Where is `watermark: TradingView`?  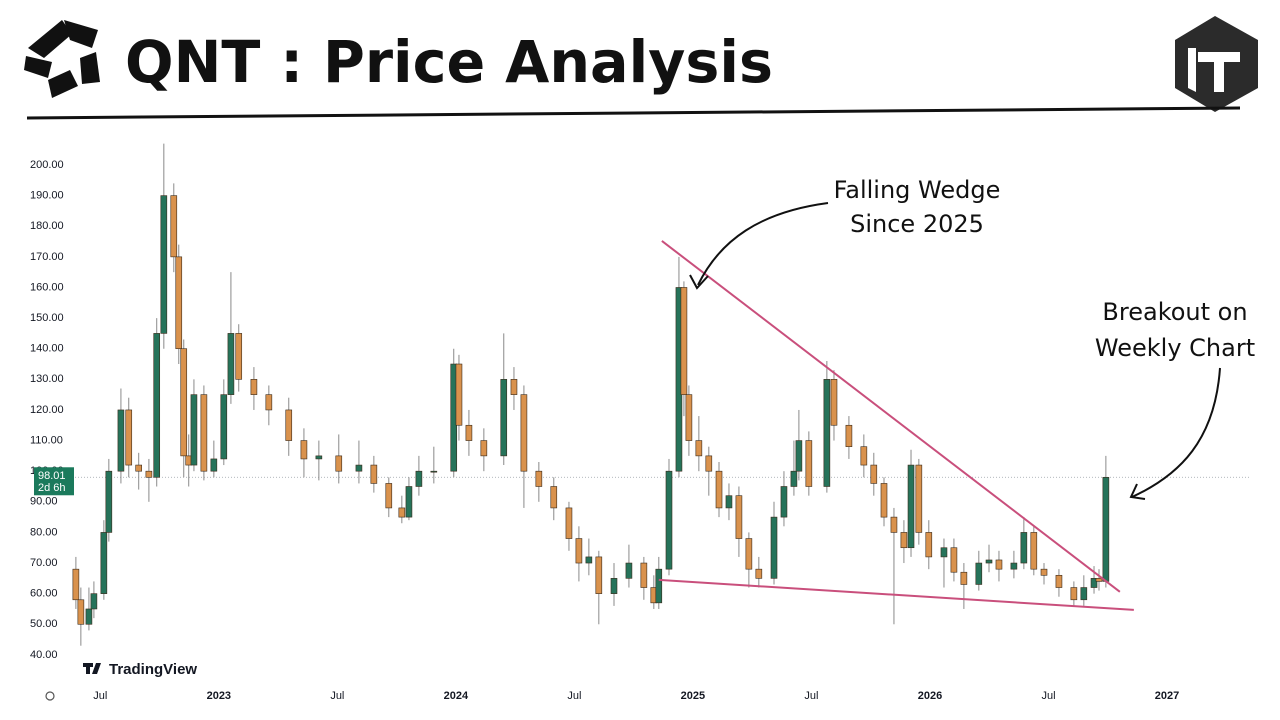
watermark: TradingView is located at coordinates (153, 669).